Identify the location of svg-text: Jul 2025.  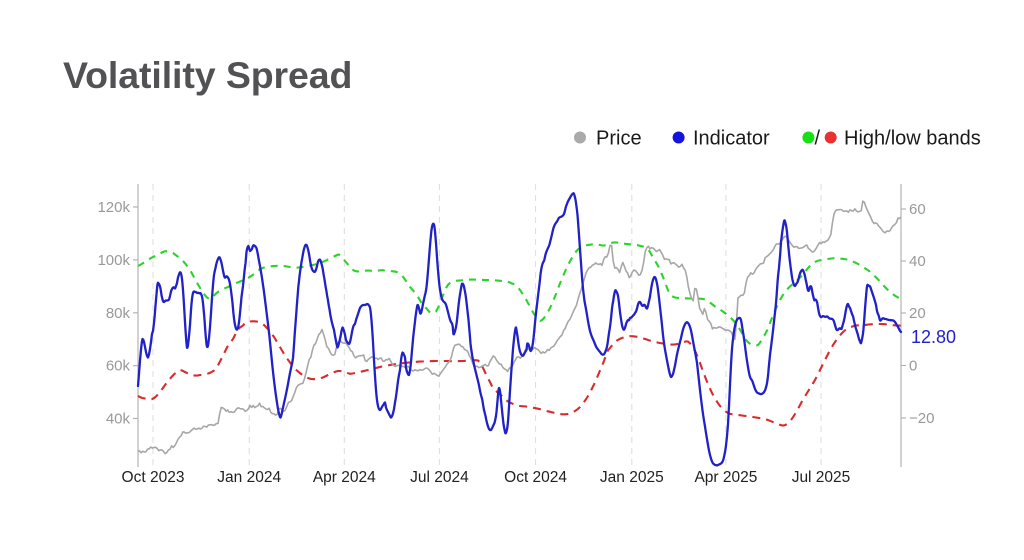
(821, 477).